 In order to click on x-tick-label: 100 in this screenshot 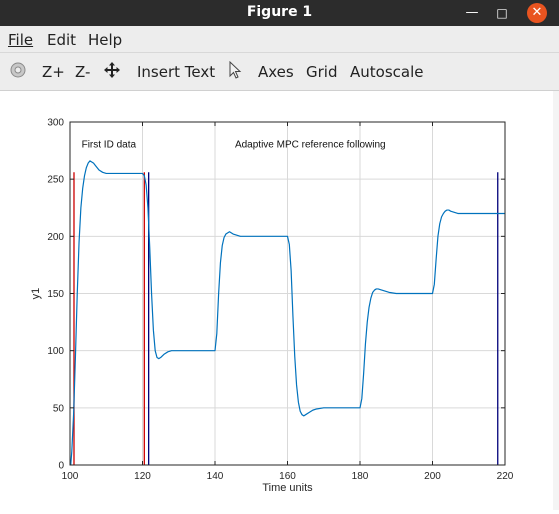, I will do `click(70, 476)`.